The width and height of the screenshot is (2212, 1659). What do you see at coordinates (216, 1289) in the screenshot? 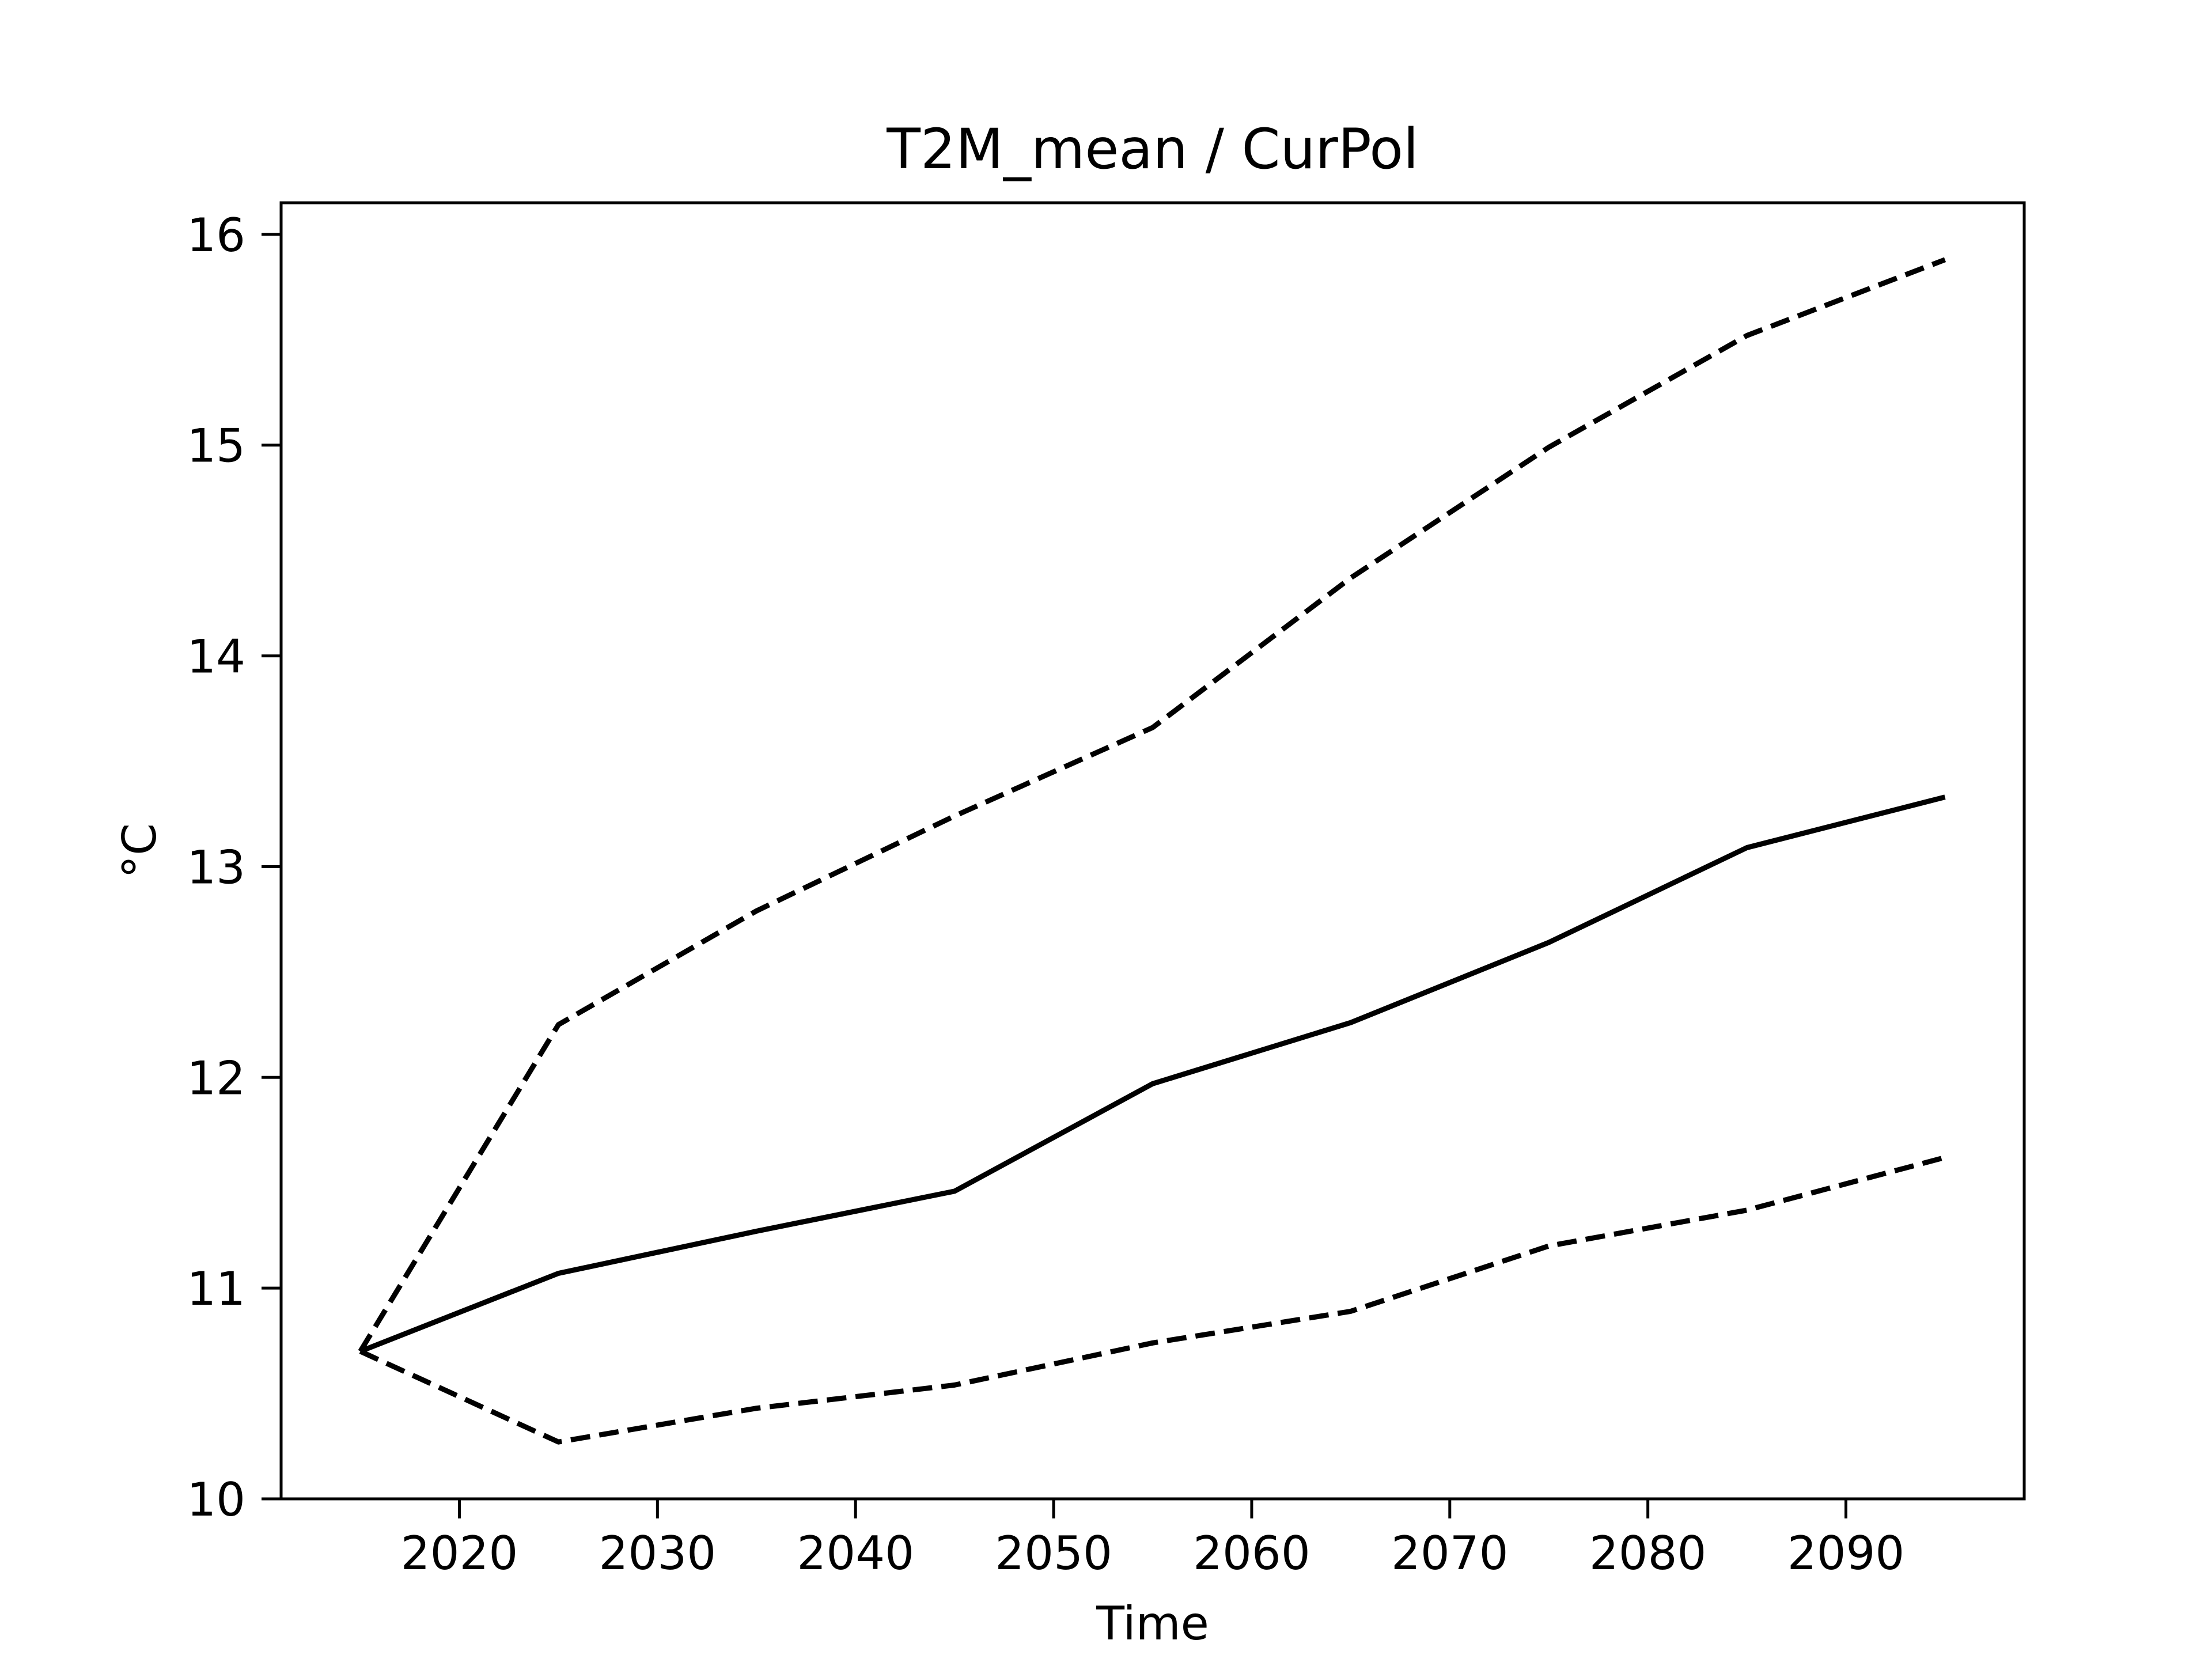
I see `y-tick-label: 11` at bounding box center [216, 1289].